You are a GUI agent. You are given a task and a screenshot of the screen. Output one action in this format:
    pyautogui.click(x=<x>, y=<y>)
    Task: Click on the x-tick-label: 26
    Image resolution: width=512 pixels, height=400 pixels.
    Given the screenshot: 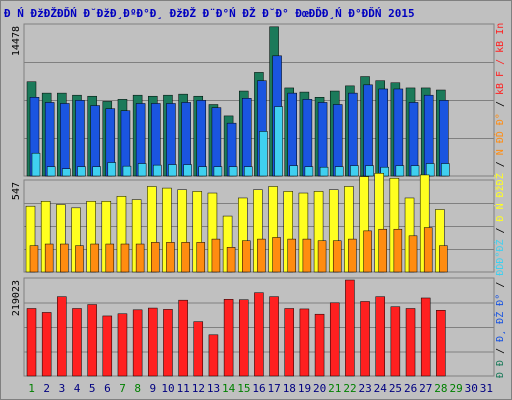 What is the action you would take?
    pyautogui.click(x=410, y=388)
    